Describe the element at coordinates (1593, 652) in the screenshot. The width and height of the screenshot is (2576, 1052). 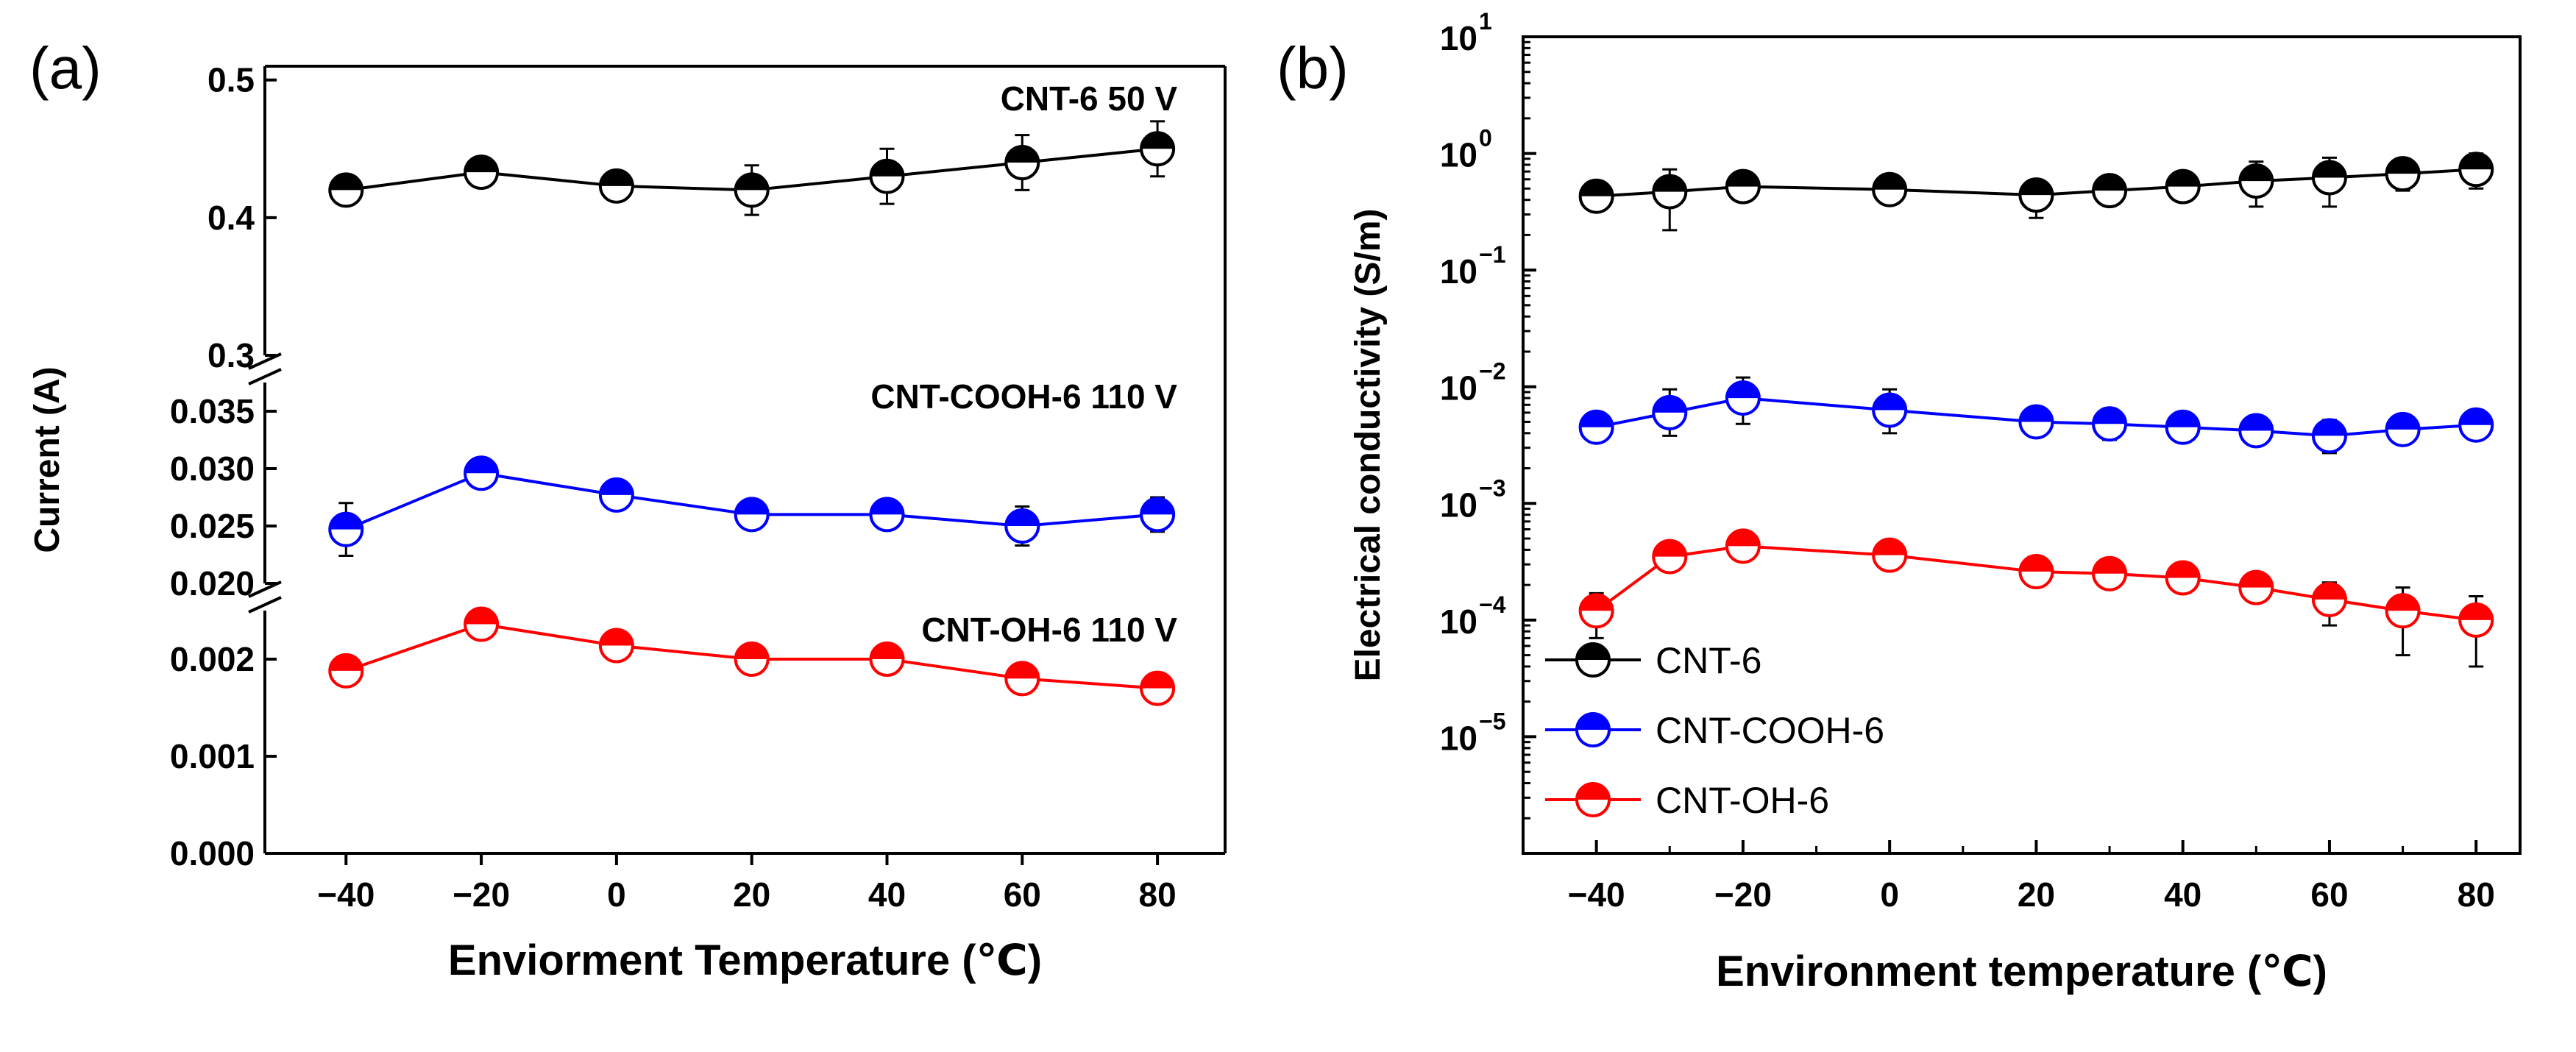
I see `legend-marker-fill` at that location.